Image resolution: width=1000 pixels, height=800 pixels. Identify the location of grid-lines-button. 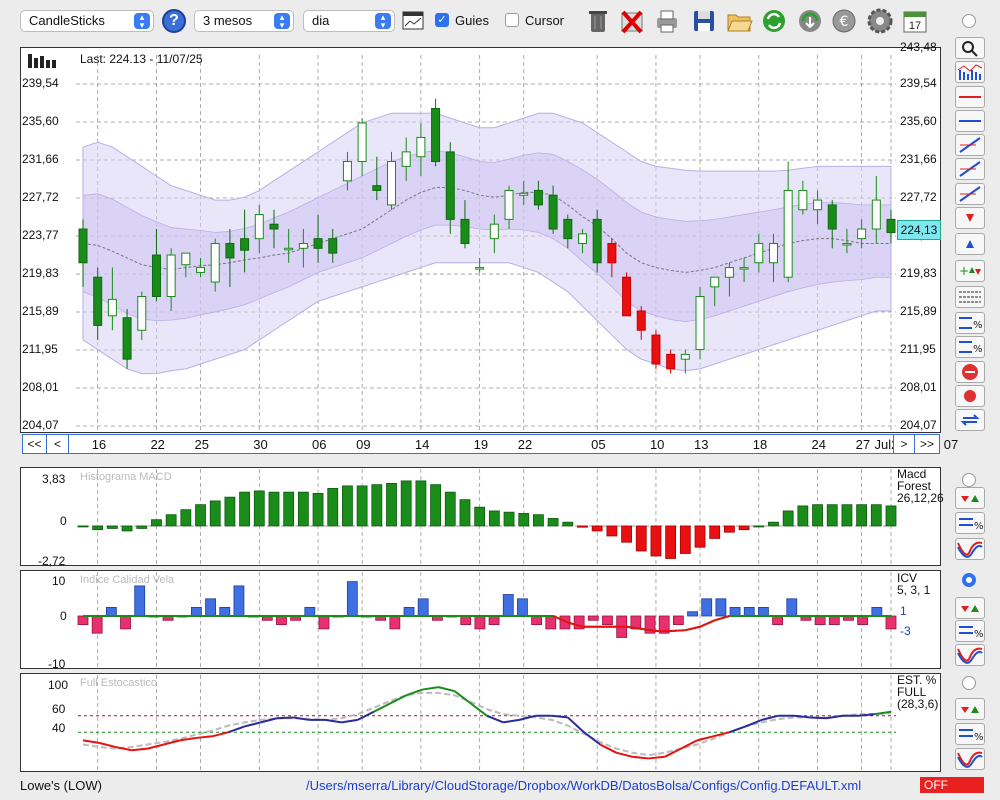
(970, 297).